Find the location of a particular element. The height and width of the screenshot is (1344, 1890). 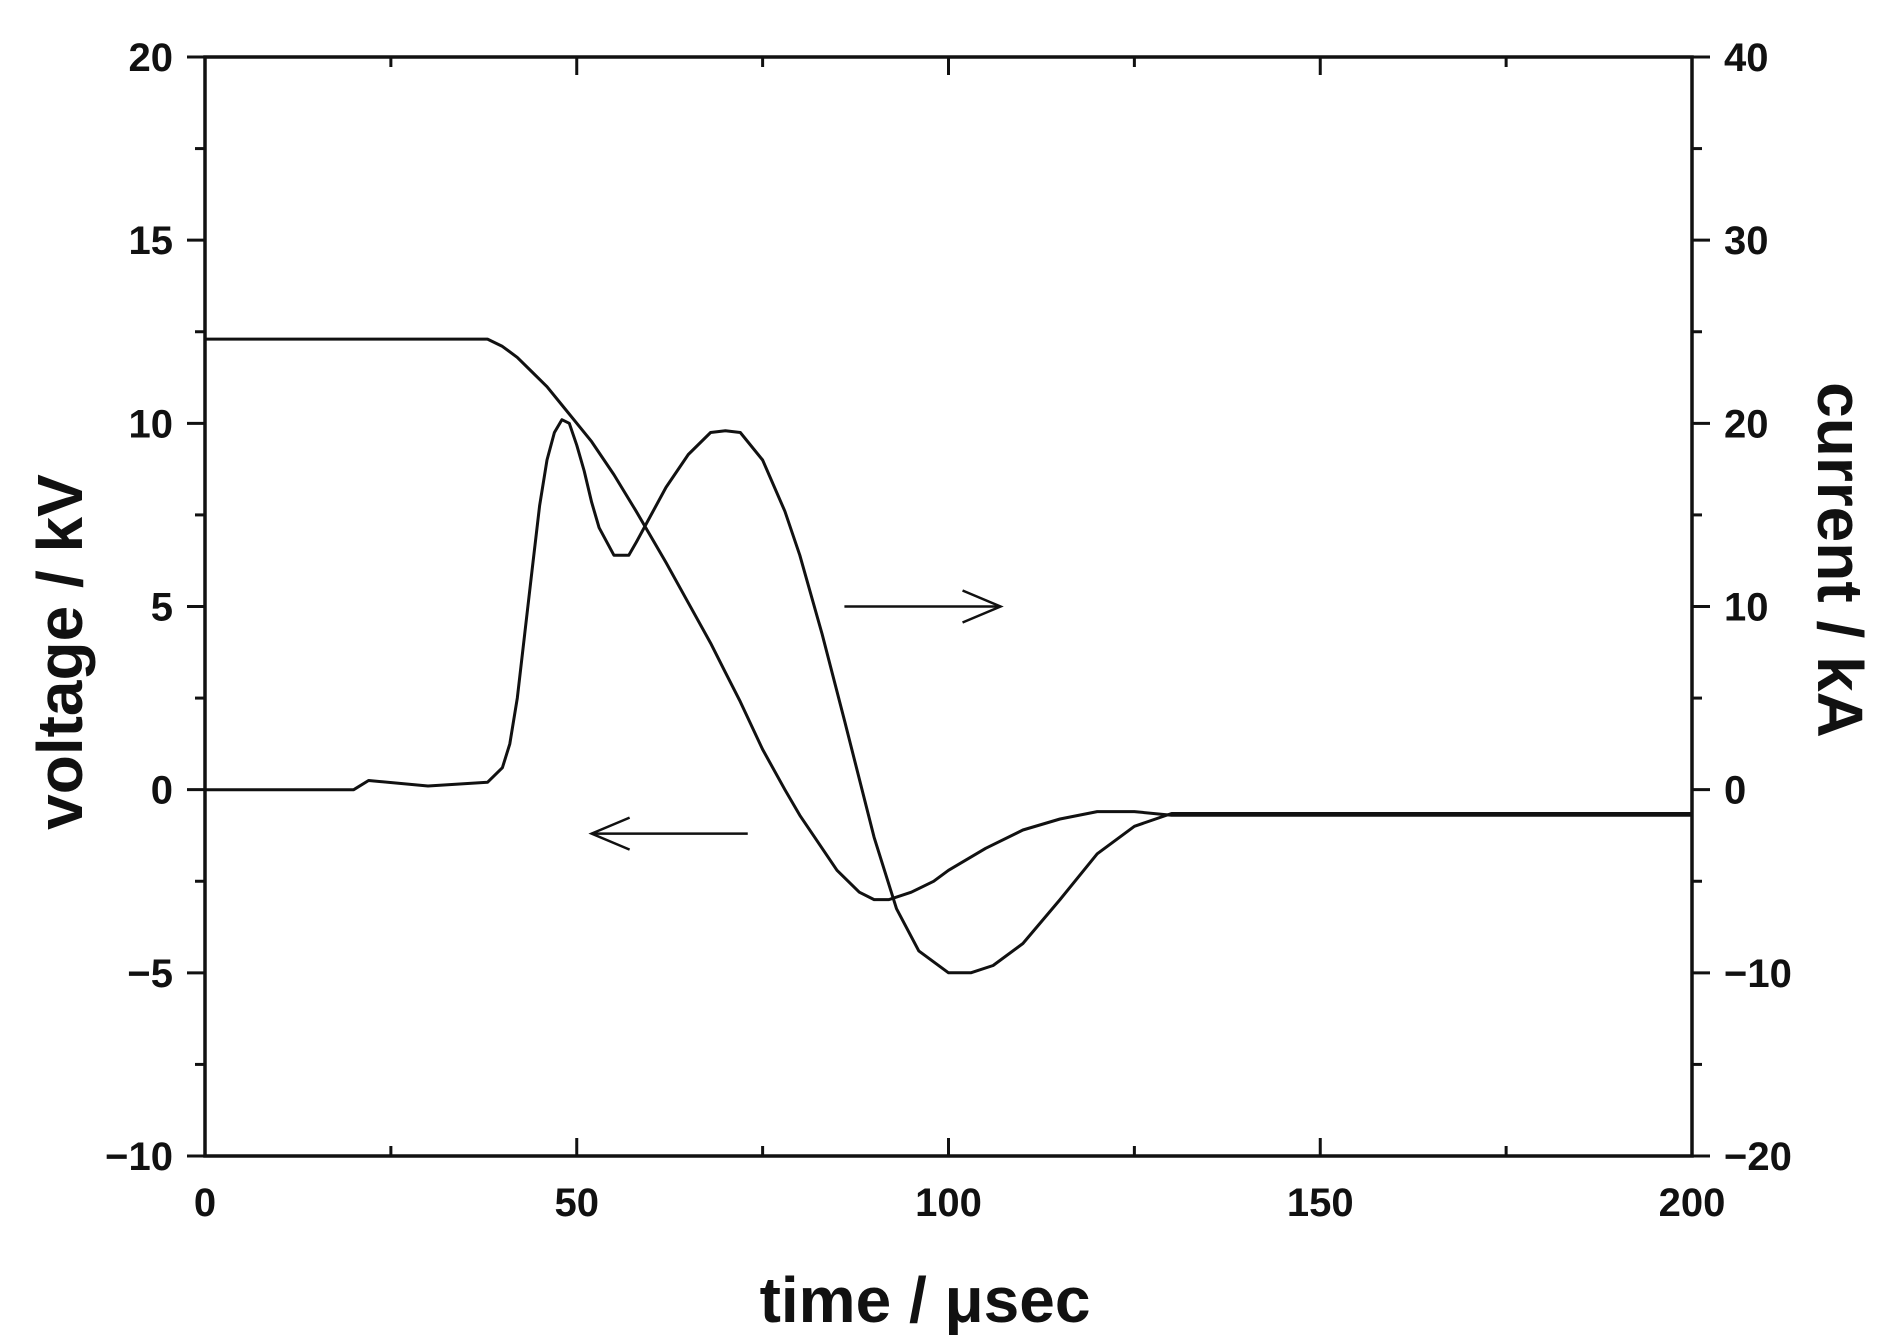

y-left-tick-label: 20 is located at coordinates (151, 58).